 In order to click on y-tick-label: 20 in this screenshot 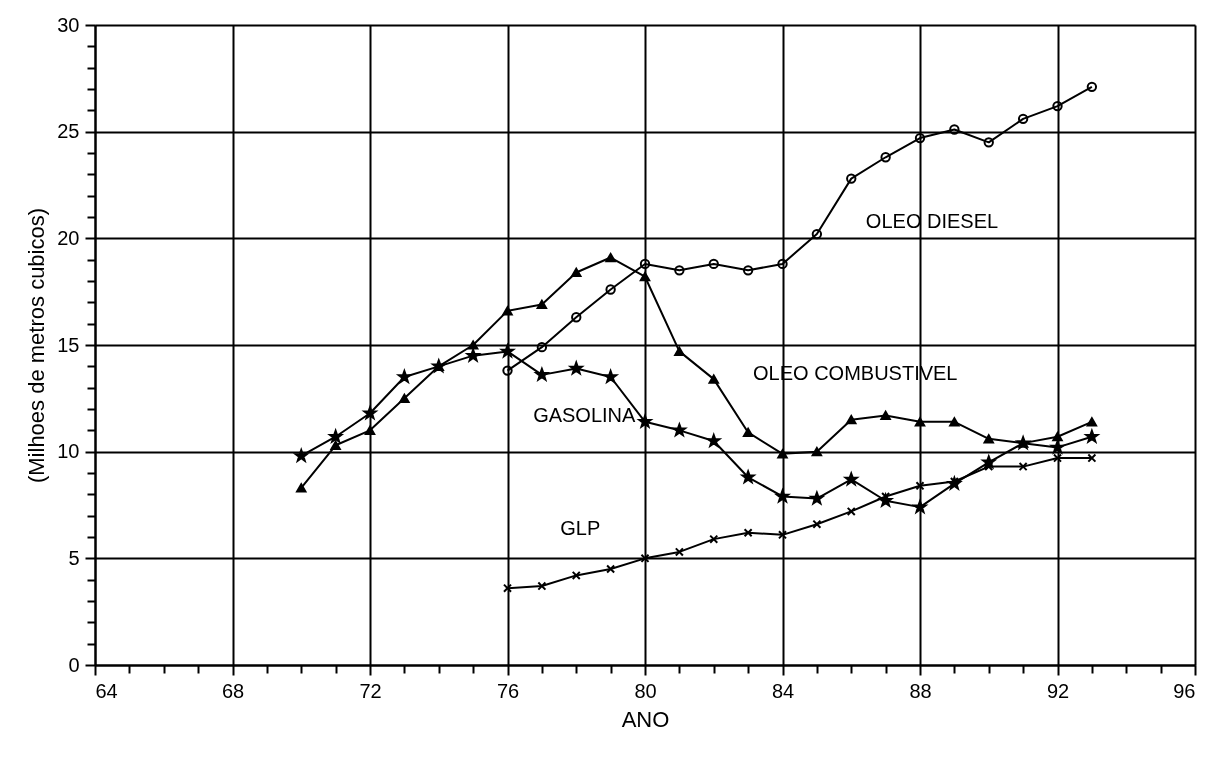, I will do `click(68, 237)`.